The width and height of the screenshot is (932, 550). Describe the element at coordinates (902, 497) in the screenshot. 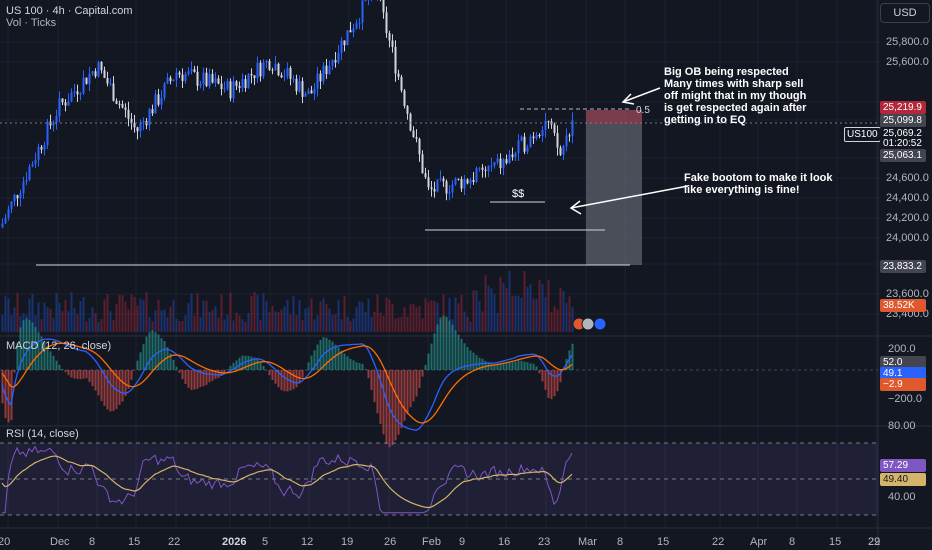

I see `pane-tick: 40.00` at that location.